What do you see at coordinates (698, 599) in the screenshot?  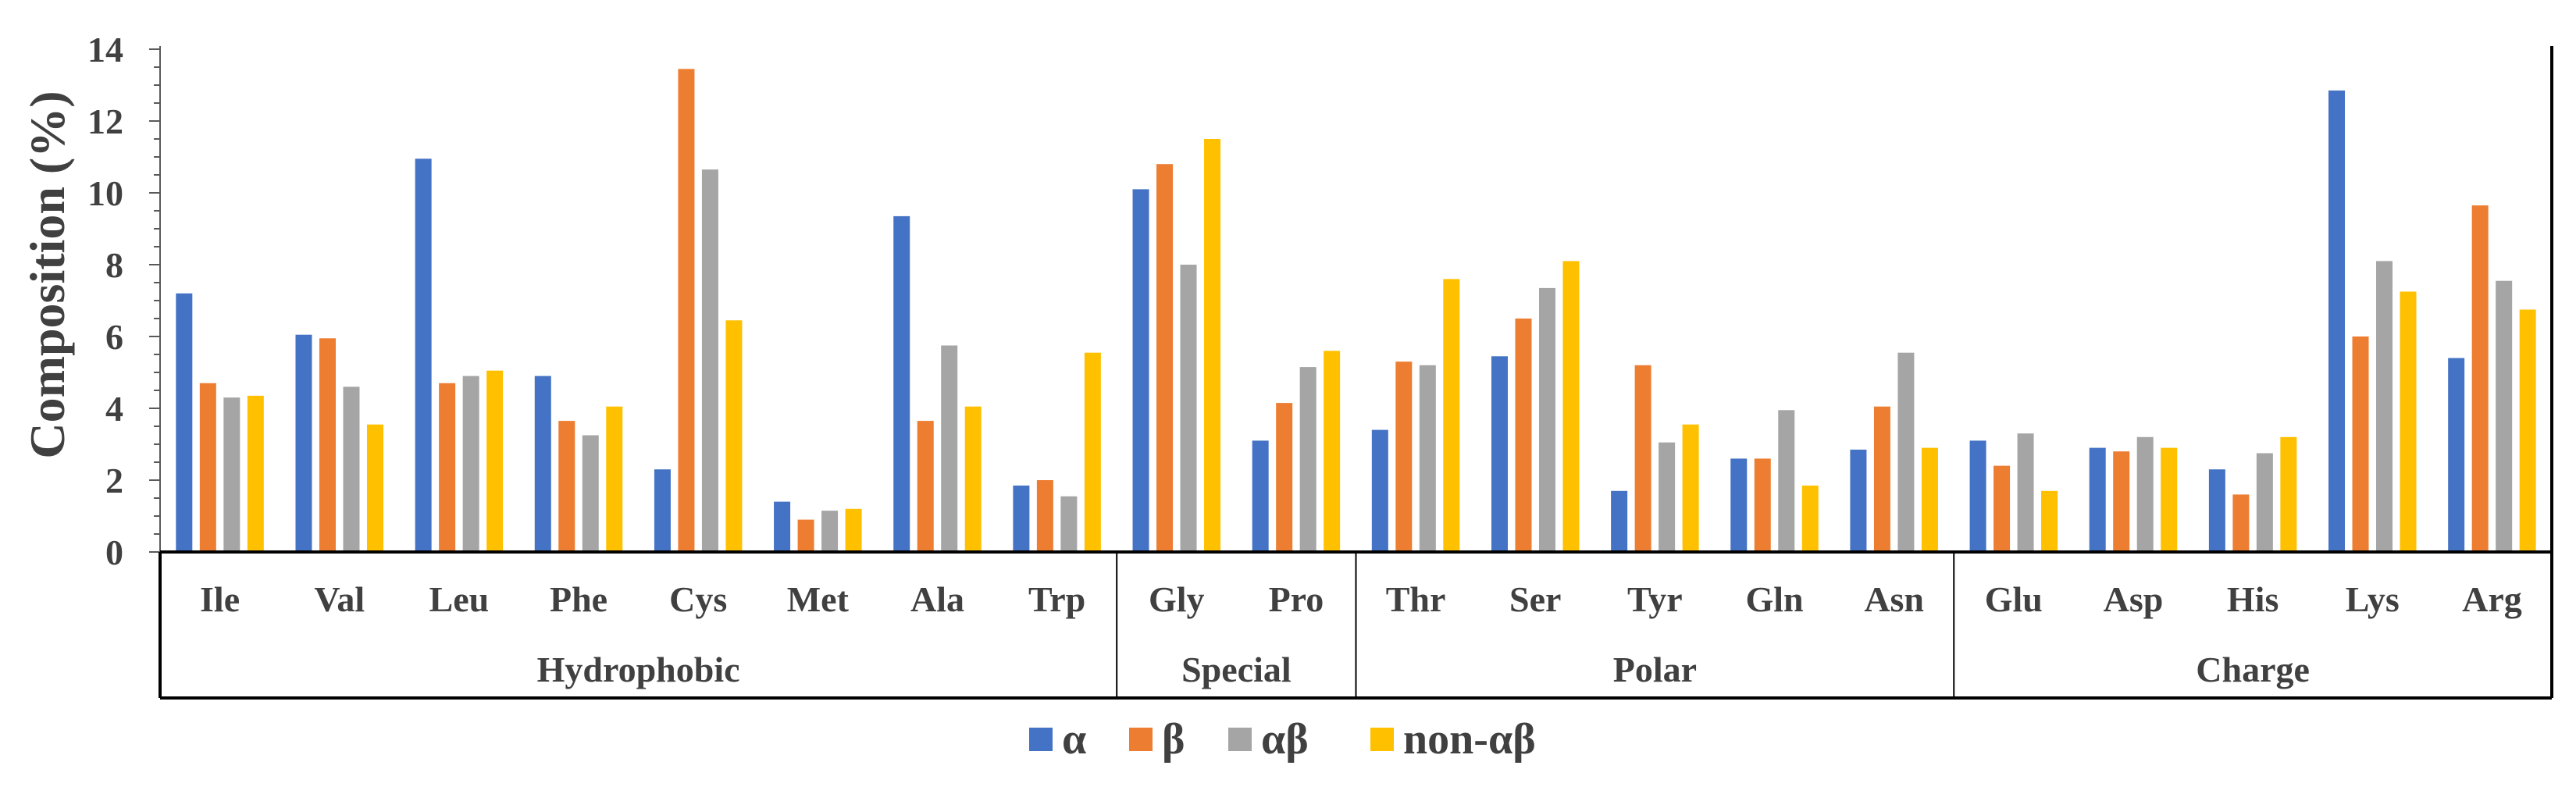 I see `category-label-cys: Cys` at bounding box center [698, 599].